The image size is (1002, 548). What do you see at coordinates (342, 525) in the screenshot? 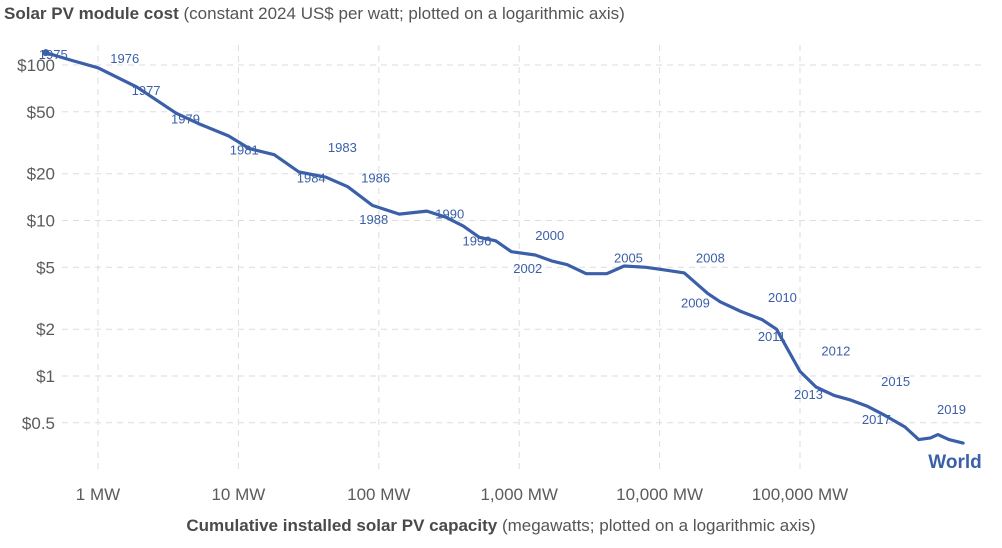
I see `x-axis-title-bold: Cumulative installed solar PV capacity` at bounding box center [342, 525].